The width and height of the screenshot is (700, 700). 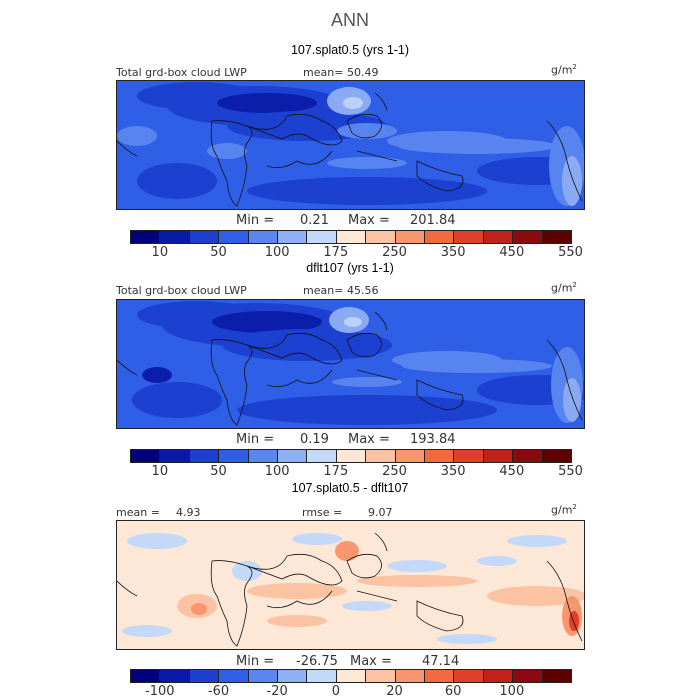 I want to click on max-value-top: 201.84, so click(x=433, y=220).